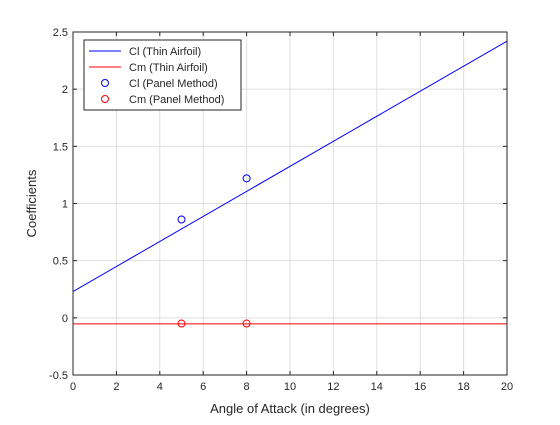 The width and height of the screenshot is (560, 425). I want to click on legend-entry-label: Cl (Thin Airfoil), so click(165, 52).